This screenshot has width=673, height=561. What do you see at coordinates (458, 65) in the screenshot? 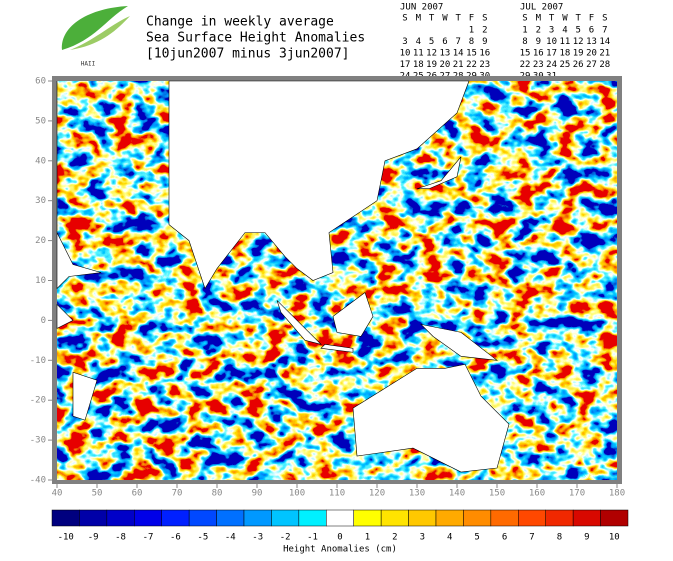
I see `calendar-day: 21` at bounding box center [458, 65].